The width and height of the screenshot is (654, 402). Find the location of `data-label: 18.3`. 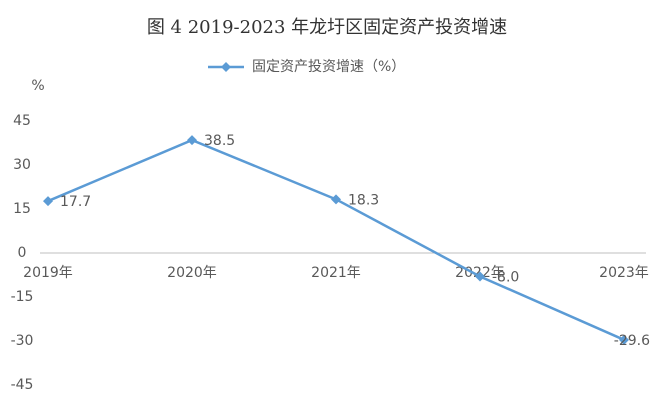

data-label: 18.3 is located at coordinates (363, 200).